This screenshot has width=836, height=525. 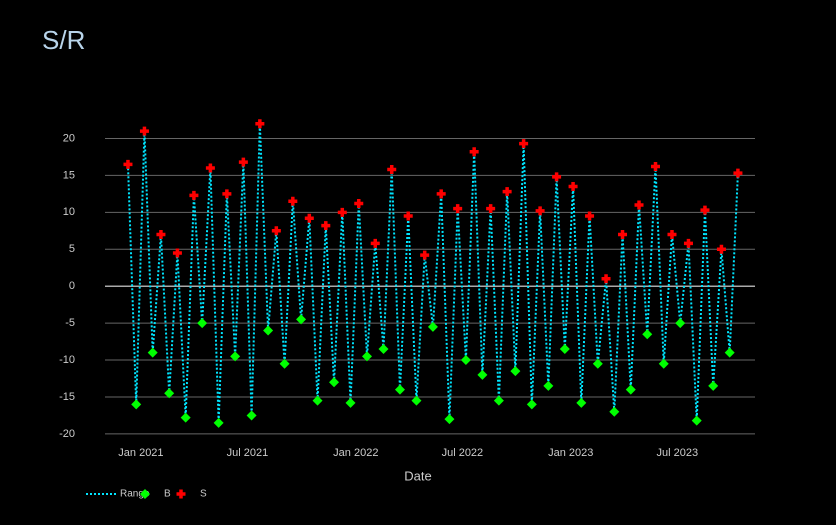 What do you see at coordinates (417, 475) in the screenshot?
I see `x-axis-title: Date` at bounding box center [417, 475].